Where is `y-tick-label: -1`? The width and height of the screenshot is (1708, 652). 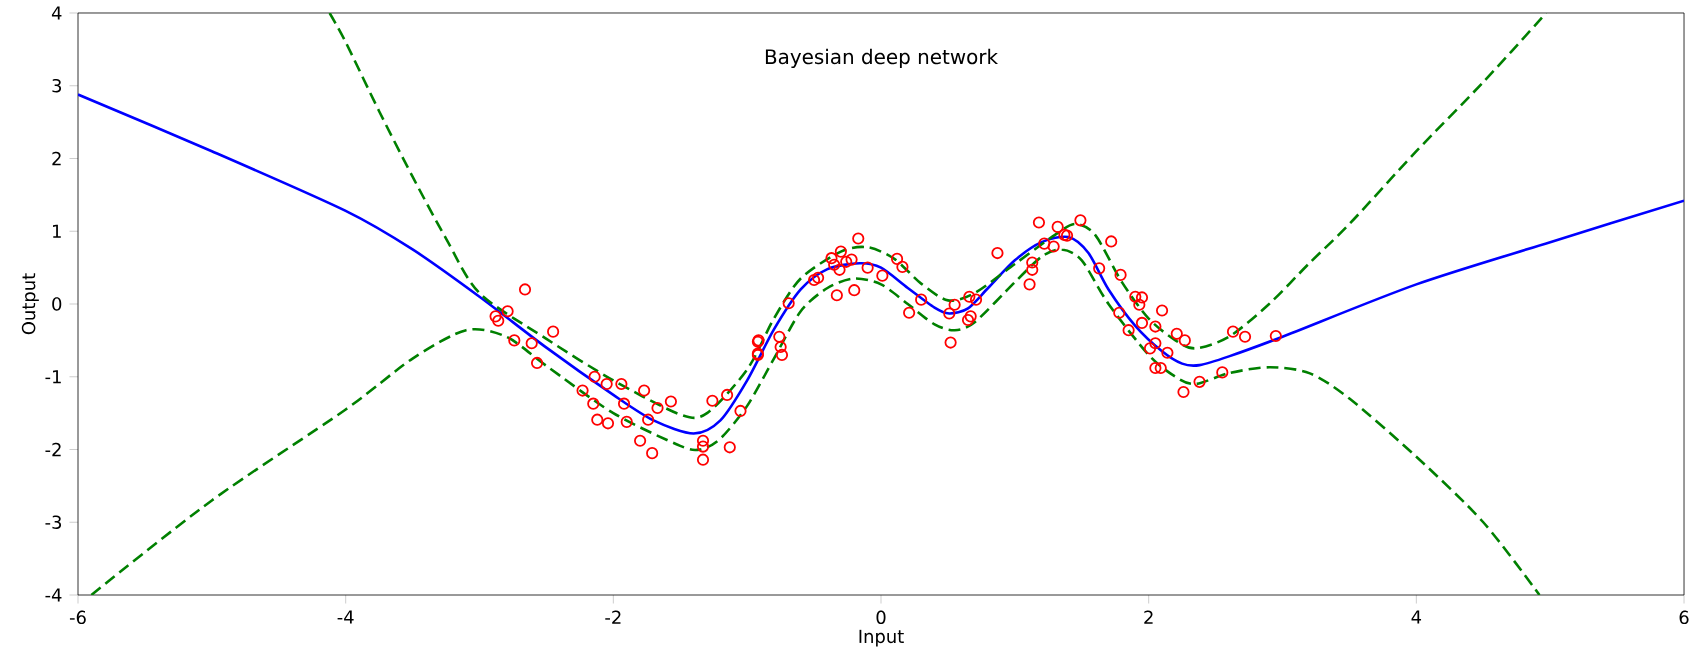 y-tick-label: -1 is located at coordinates (53, 377).